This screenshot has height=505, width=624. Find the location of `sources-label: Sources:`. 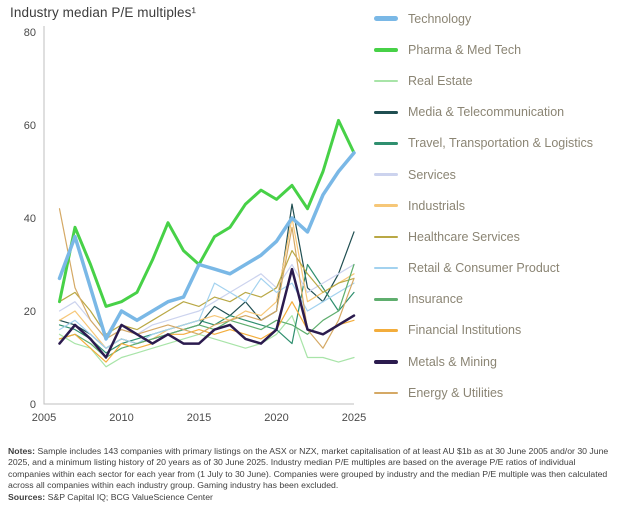

sources-label: Sources: is located at coordinates (27, 497).